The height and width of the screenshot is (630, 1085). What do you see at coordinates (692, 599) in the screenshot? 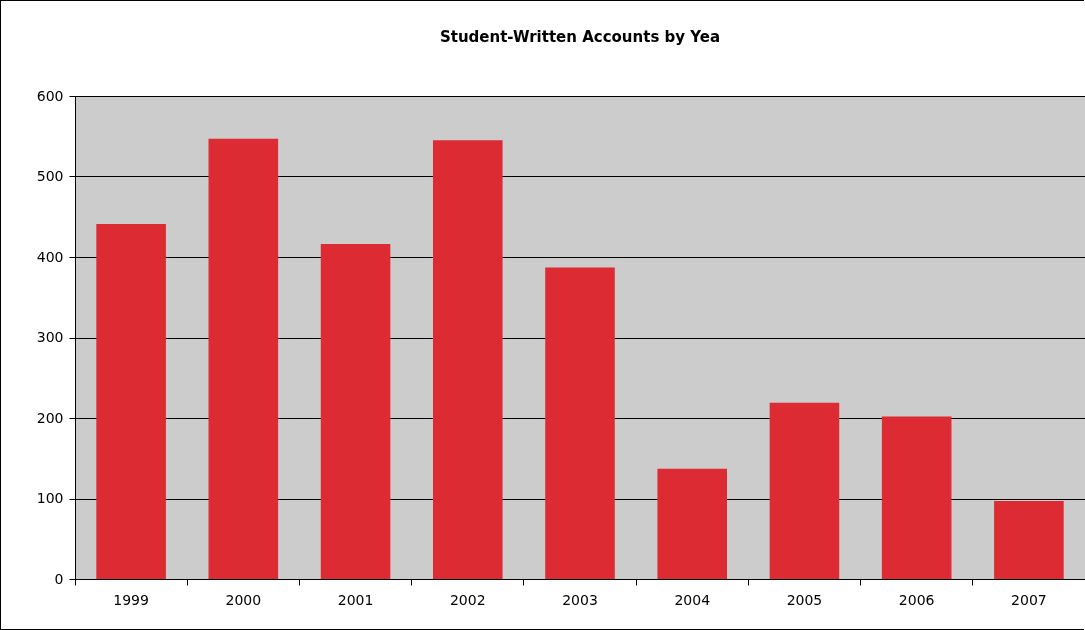
I see `x-tick-label: 2004` at bounding box center [692, 599].